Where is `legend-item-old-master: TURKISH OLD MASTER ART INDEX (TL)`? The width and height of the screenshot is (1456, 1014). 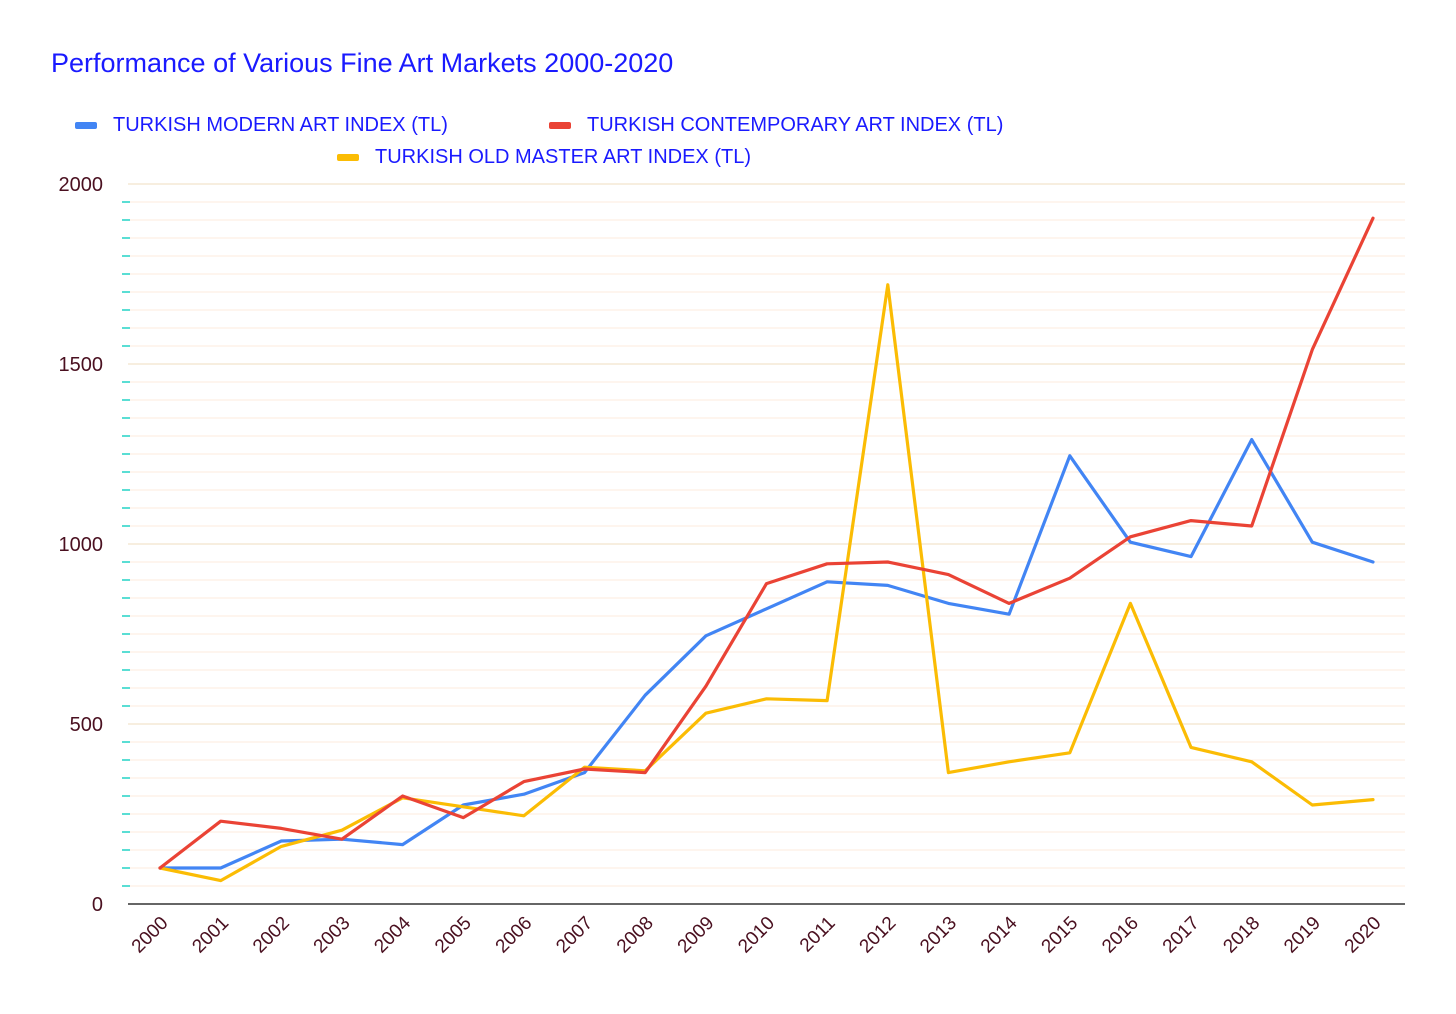
legend-item-old-master: TURKISH OLD MASTER ART INDEX (TL) is located at coordinates (544, 157).